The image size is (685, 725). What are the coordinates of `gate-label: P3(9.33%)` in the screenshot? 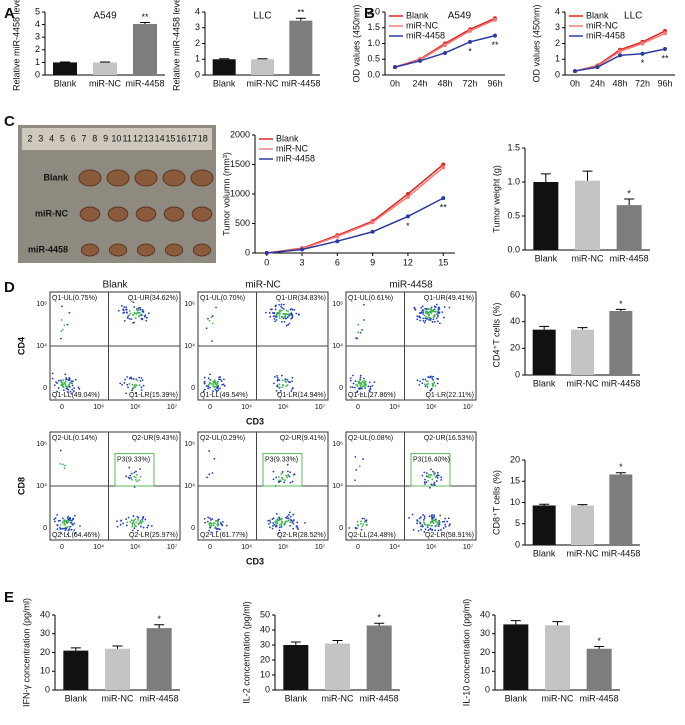 It's located at (133, 459).